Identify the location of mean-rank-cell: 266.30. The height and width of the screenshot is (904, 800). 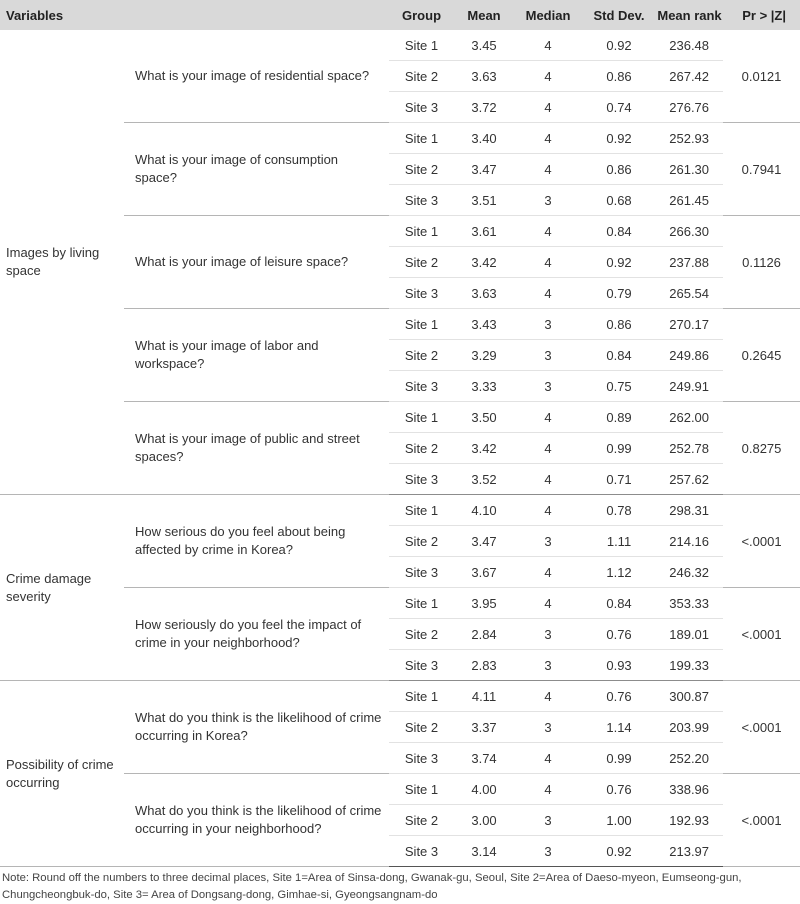
(690, 231).